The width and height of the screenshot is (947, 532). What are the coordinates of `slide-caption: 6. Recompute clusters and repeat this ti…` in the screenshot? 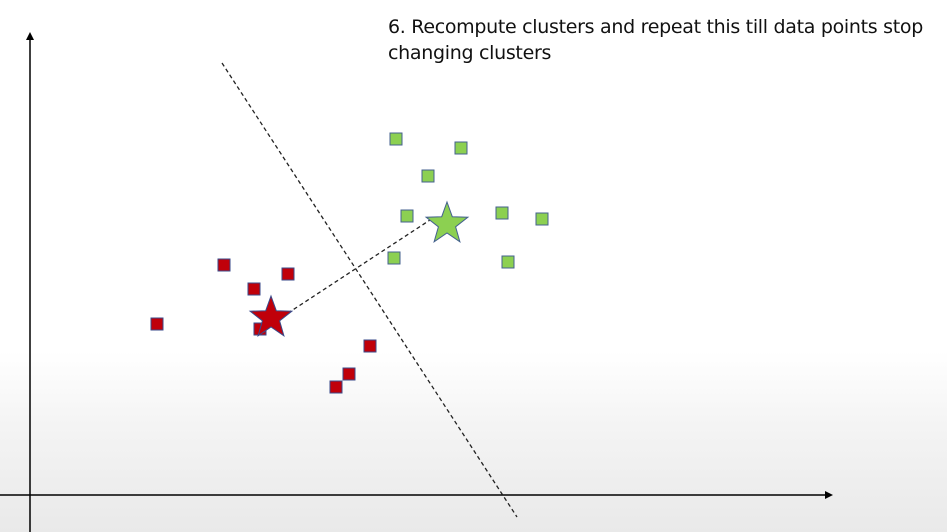 It's located at (655, 40).